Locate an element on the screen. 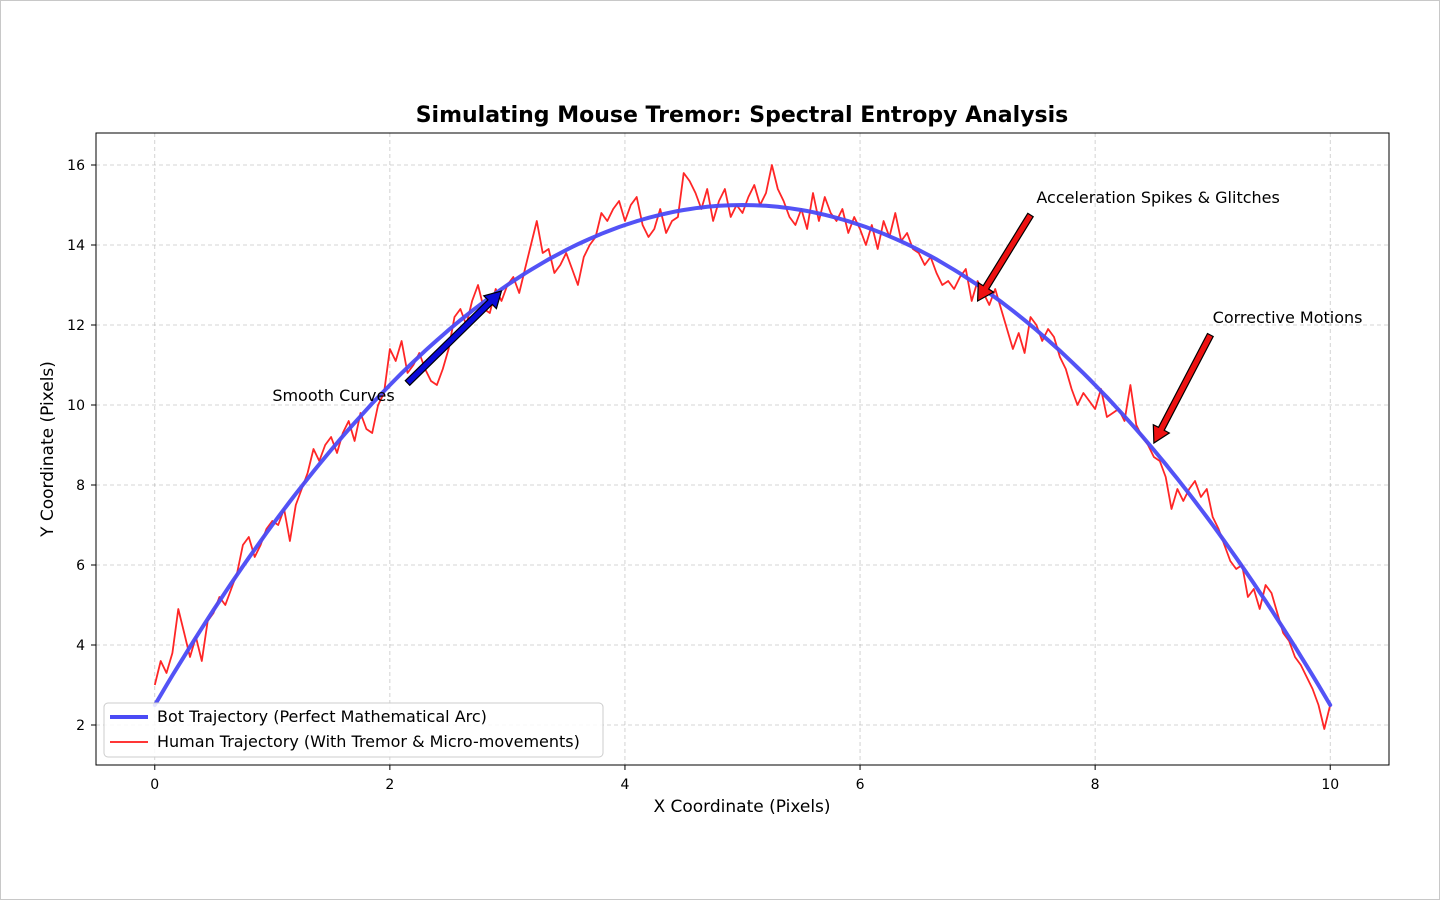 The height and width of the screenshot is (901, 1440). y-tick-label: 14 is located at coordinates (76, 246).